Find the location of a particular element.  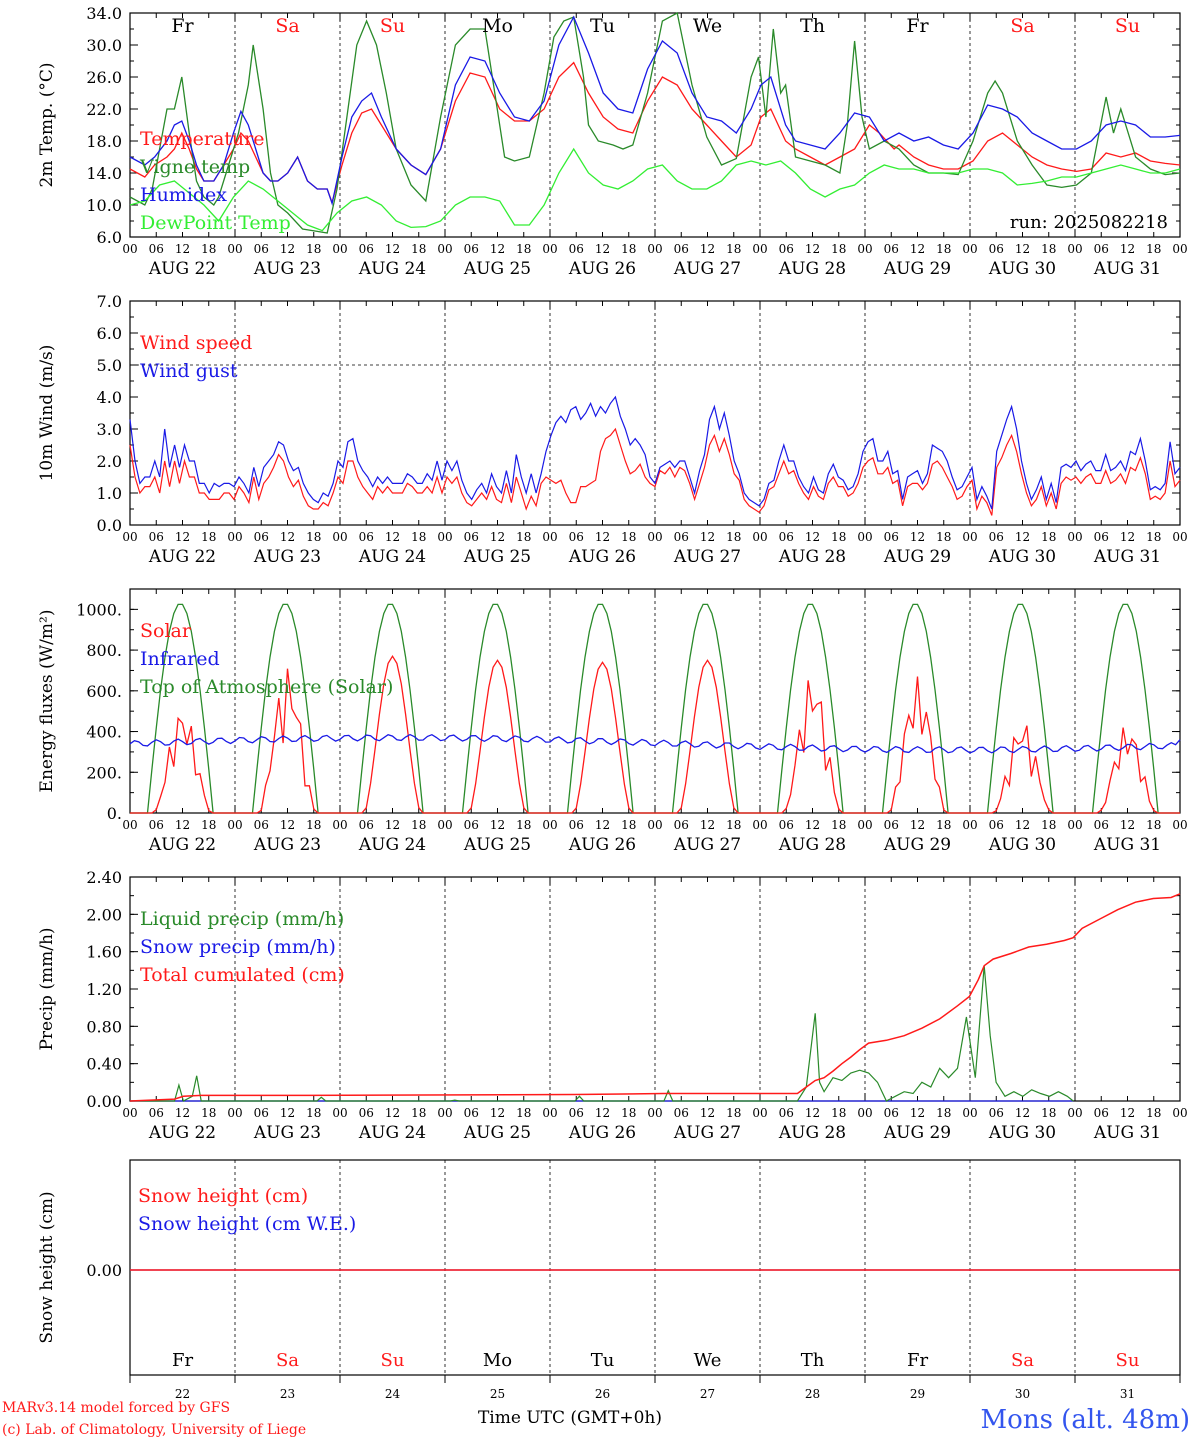

y-tick-label: 1.0 is located at coordinates (109, 493).